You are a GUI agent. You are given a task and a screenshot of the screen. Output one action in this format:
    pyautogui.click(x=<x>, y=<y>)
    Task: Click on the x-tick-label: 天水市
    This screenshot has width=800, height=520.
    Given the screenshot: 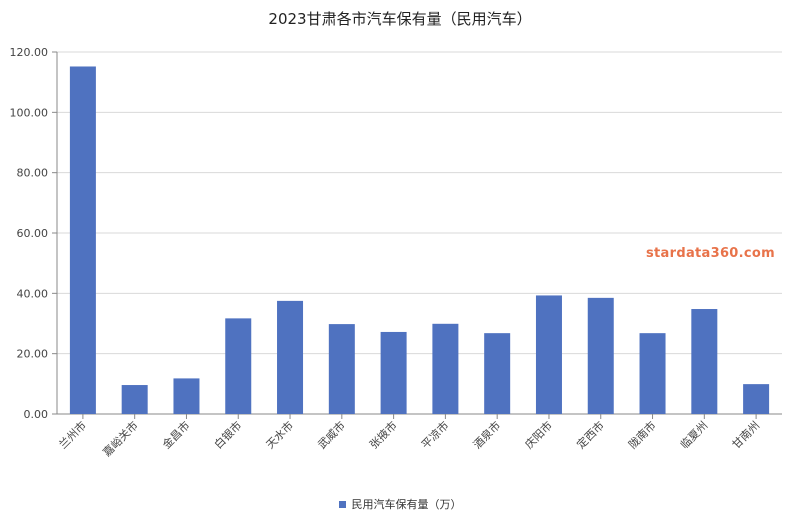 What is the action you would take?
    pyautogui.click(x=279, y=434)
    